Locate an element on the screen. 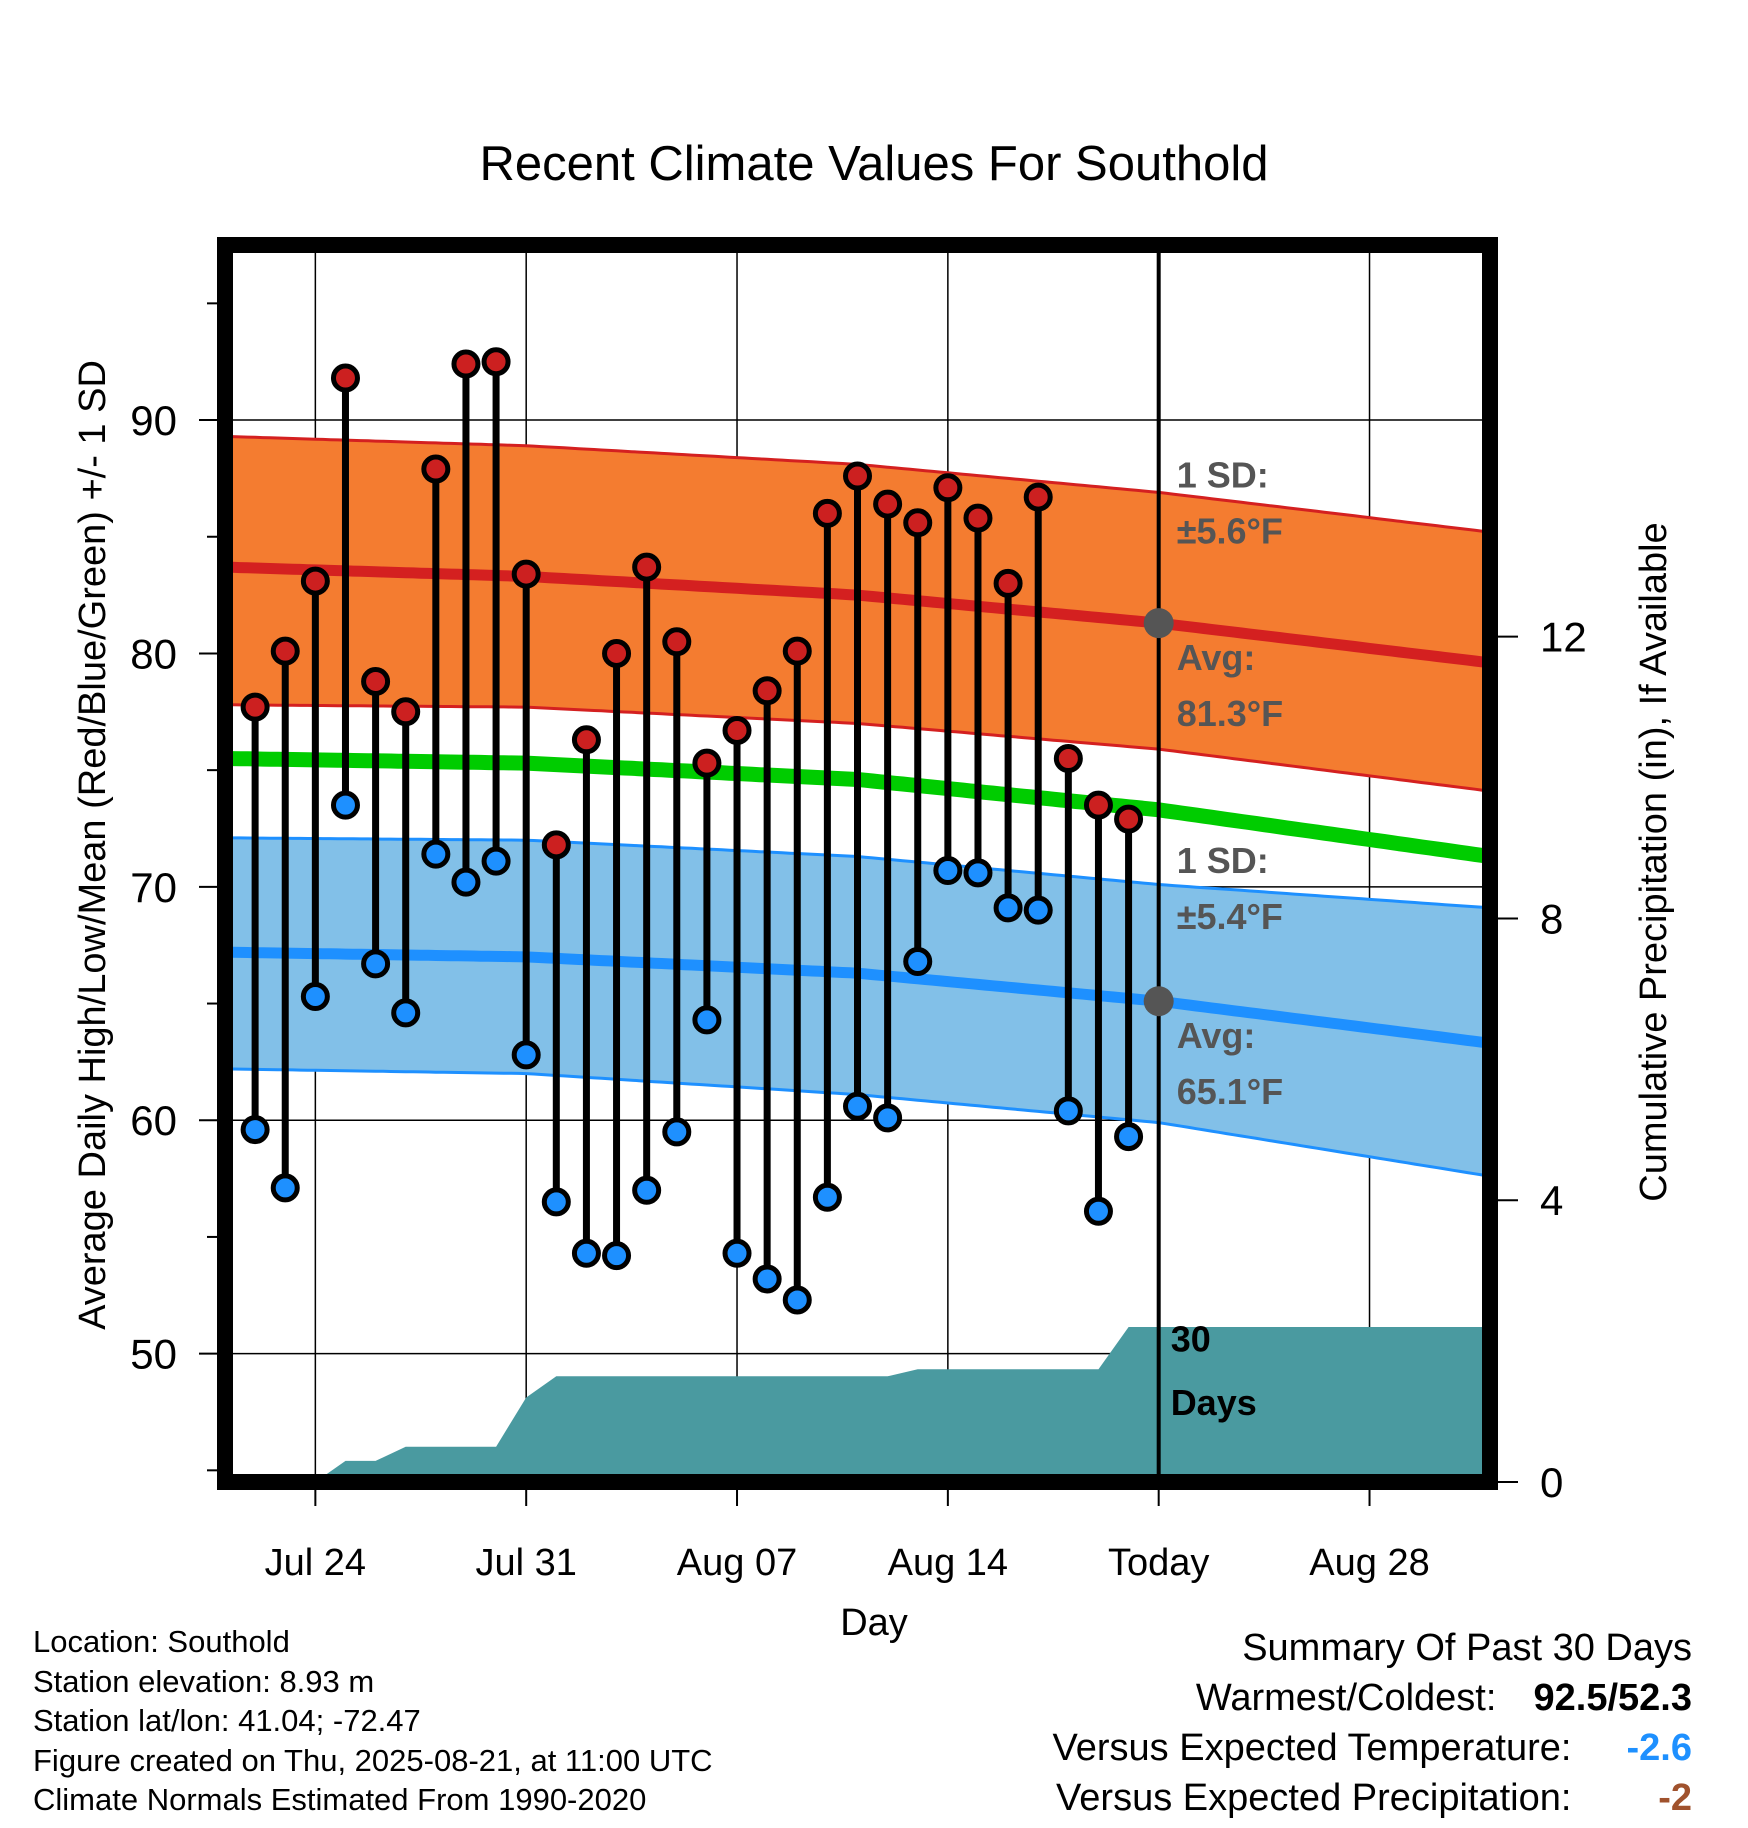 The width and height of the screenshot is (1748, 1828). y-tick-label: 60 is located at coordinates (153, 1120).